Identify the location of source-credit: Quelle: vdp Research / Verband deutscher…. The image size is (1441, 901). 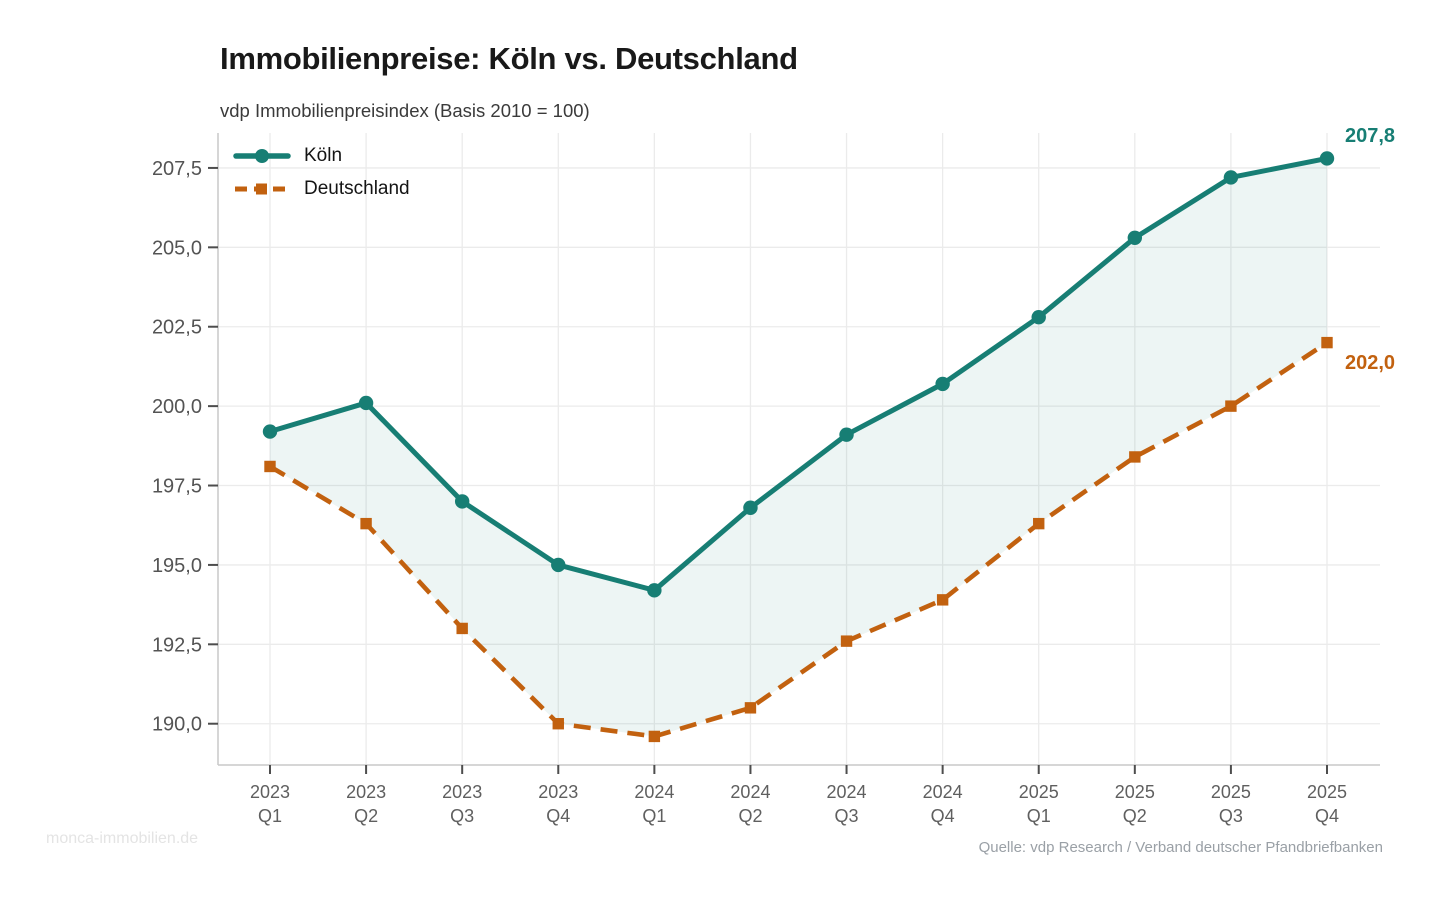
(1180, 847).